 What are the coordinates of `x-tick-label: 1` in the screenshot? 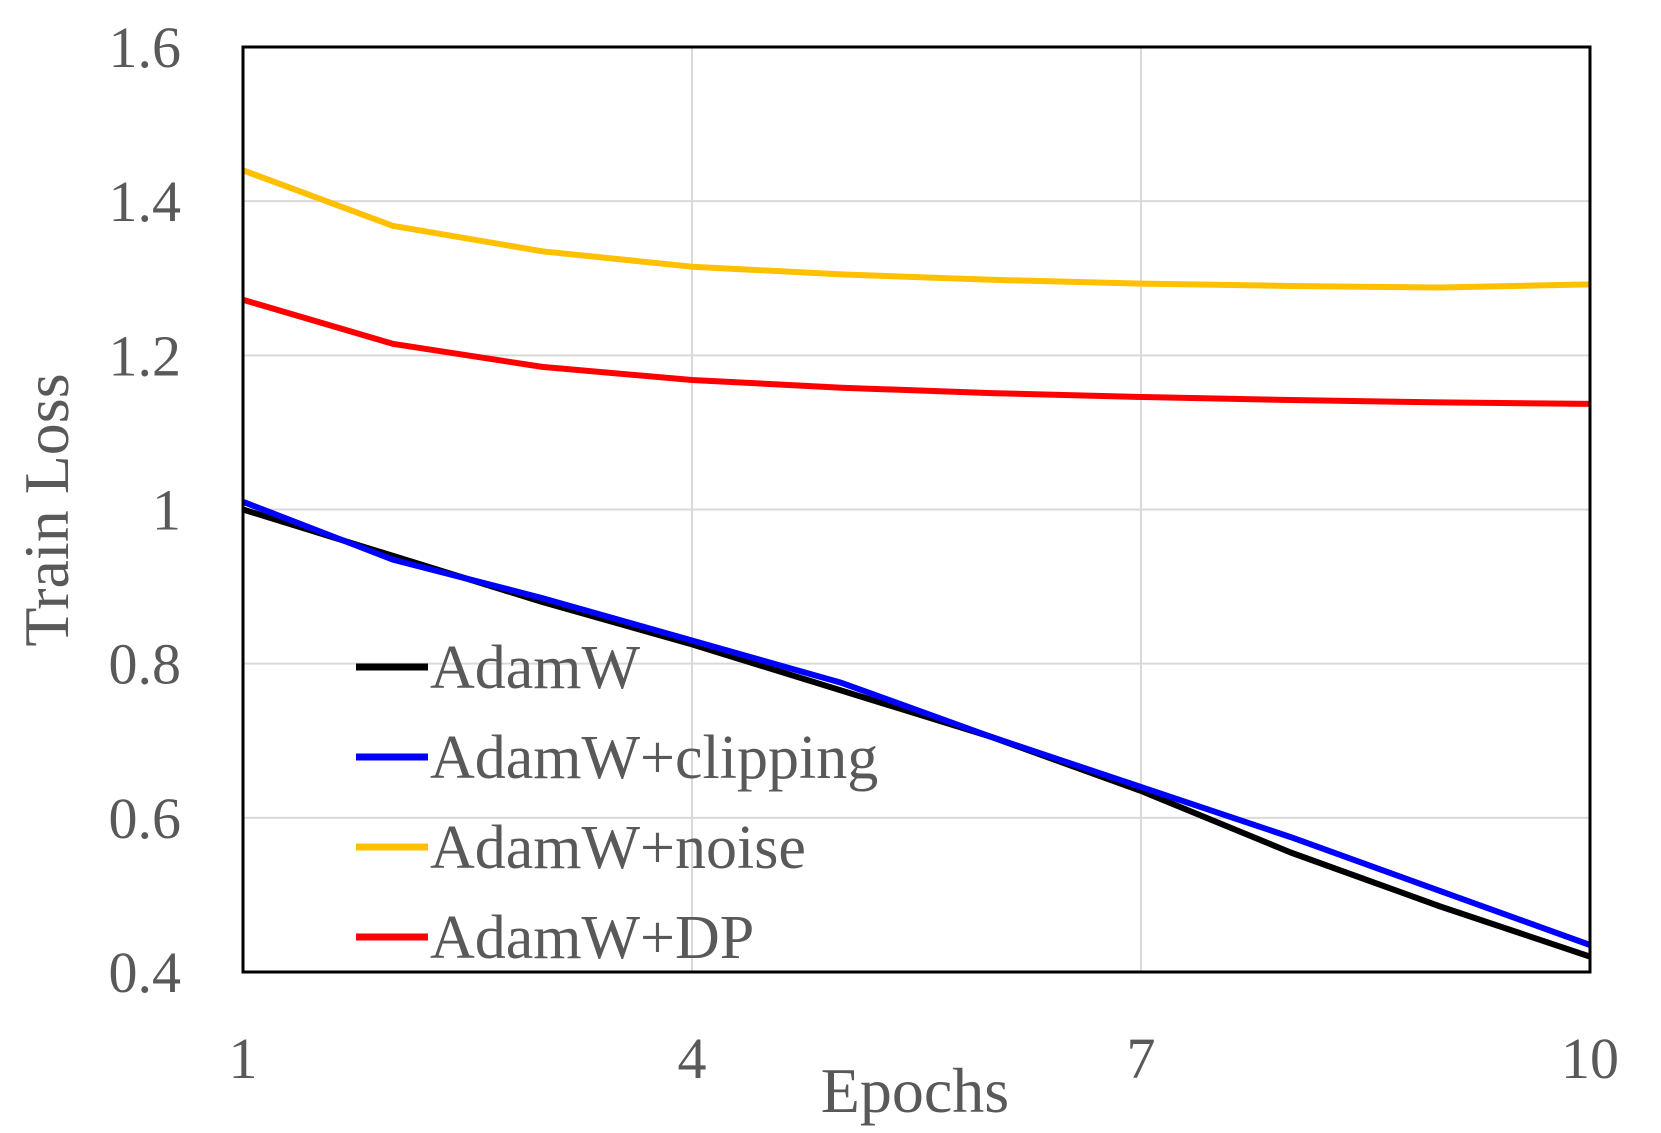 It's located at (243, 1058).